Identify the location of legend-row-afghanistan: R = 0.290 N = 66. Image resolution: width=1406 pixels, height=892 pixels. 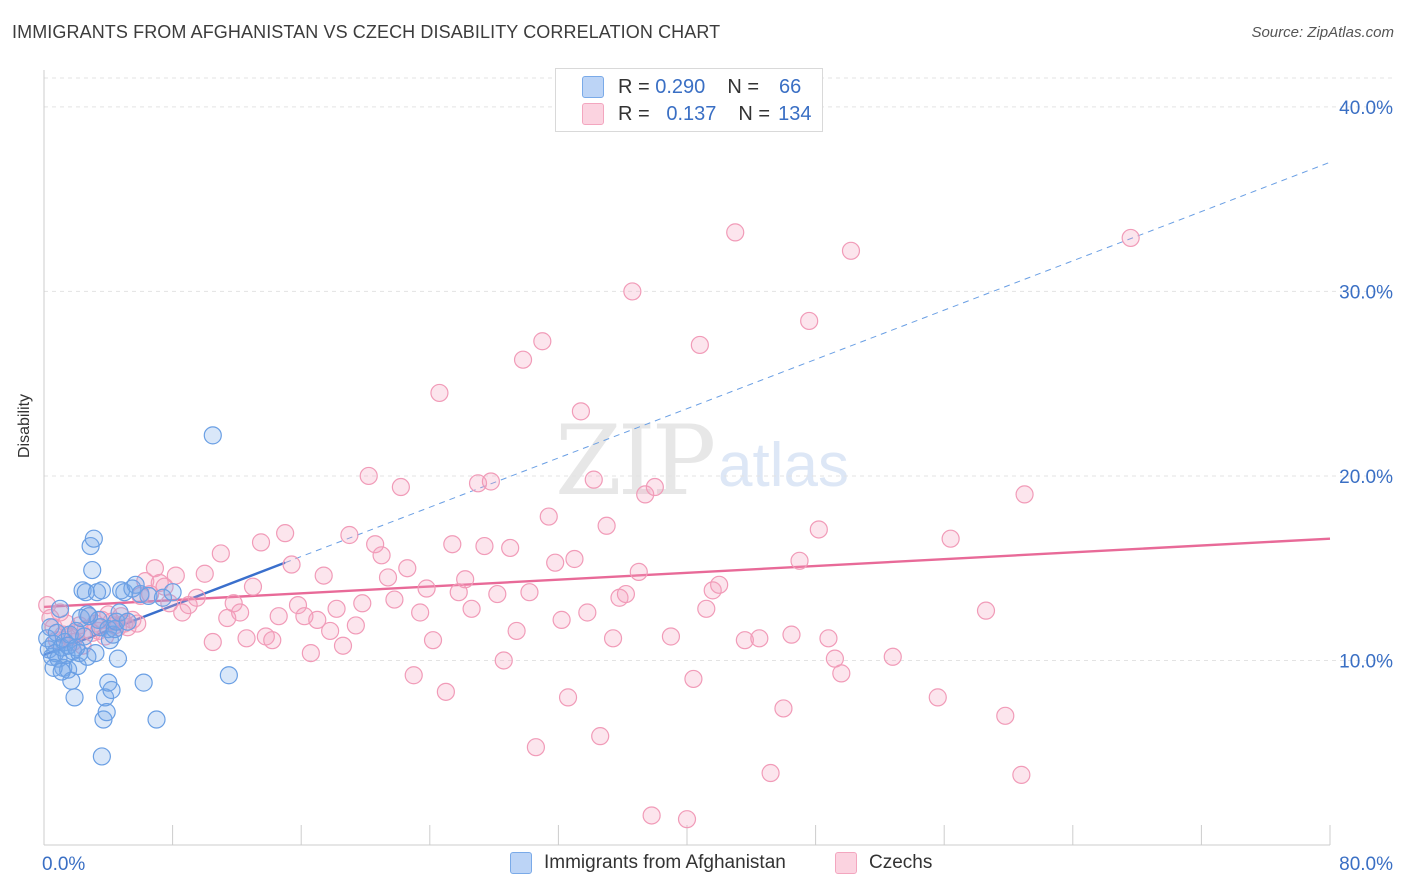
(691, 87).